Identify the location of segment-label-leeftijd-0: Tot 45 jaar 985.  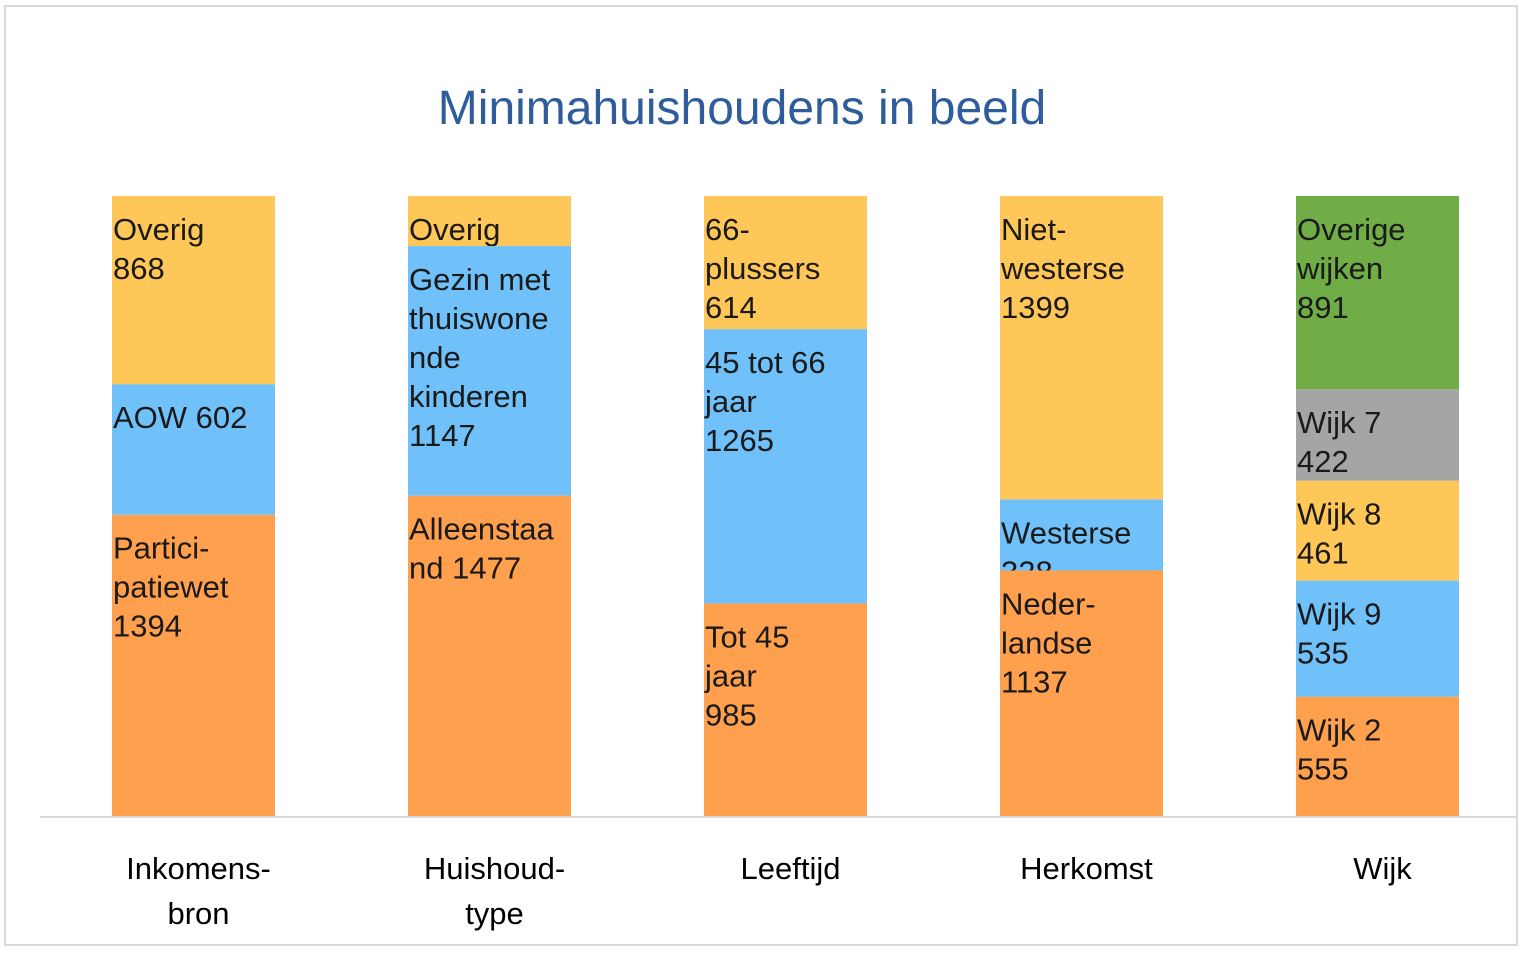
(746, 675).